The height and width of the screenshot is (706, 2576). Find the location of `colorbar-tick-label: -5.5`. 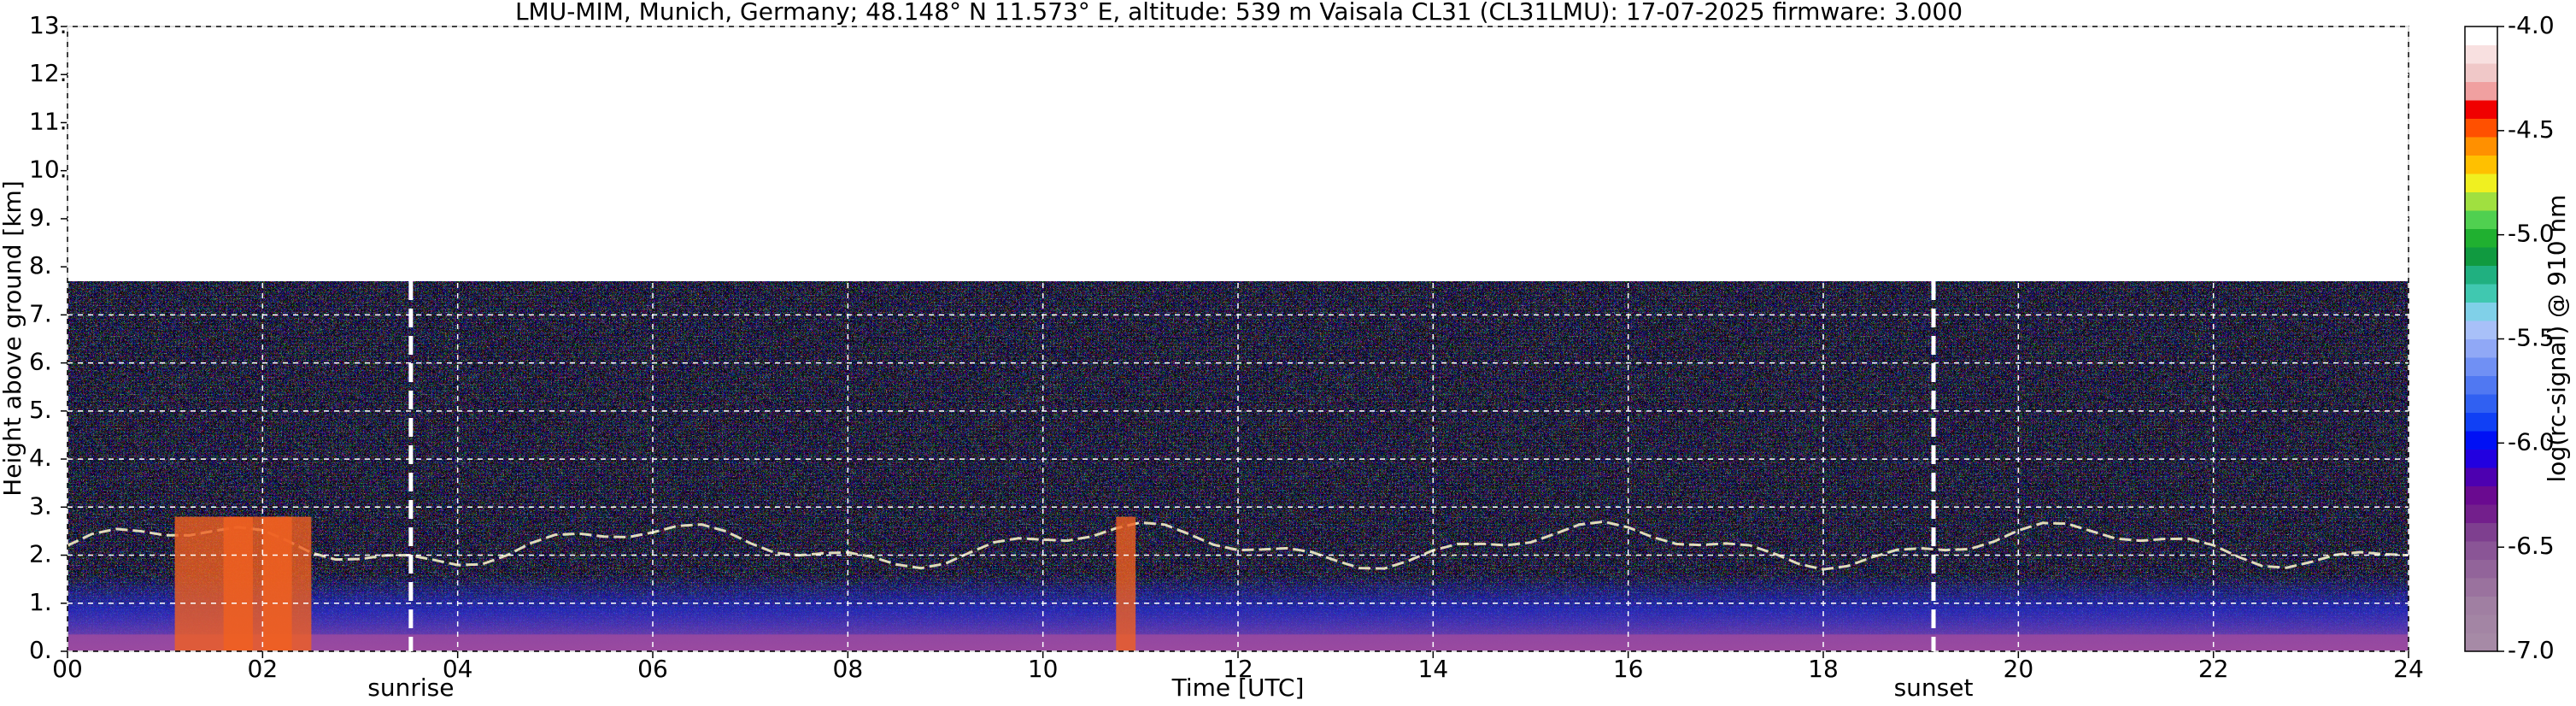

colorbar-tick-label: -5.5 is located at coordinates (2531, 338).